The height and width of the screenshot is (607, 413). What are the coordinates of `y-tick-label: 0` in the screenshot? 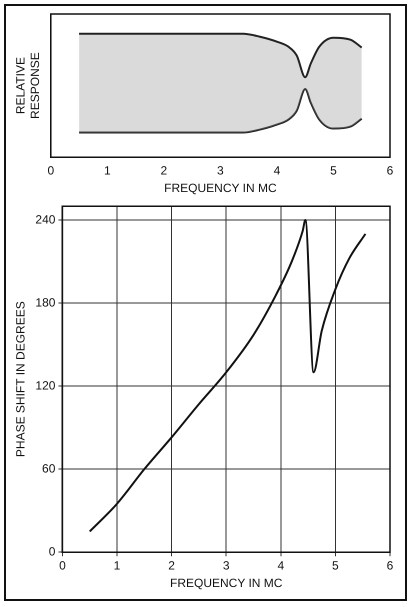 It's located at (52, 551).